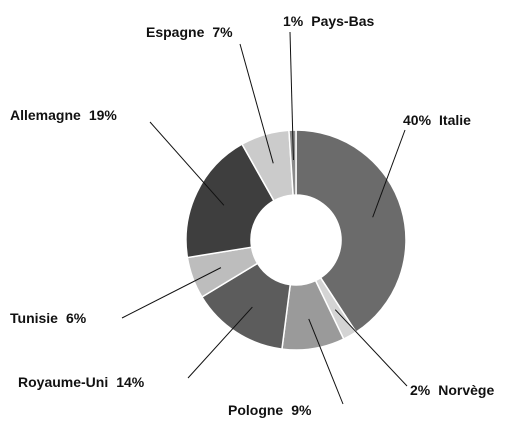 The image size is (528, 421). I want to click on value-label: 14%, so click(130, 382).